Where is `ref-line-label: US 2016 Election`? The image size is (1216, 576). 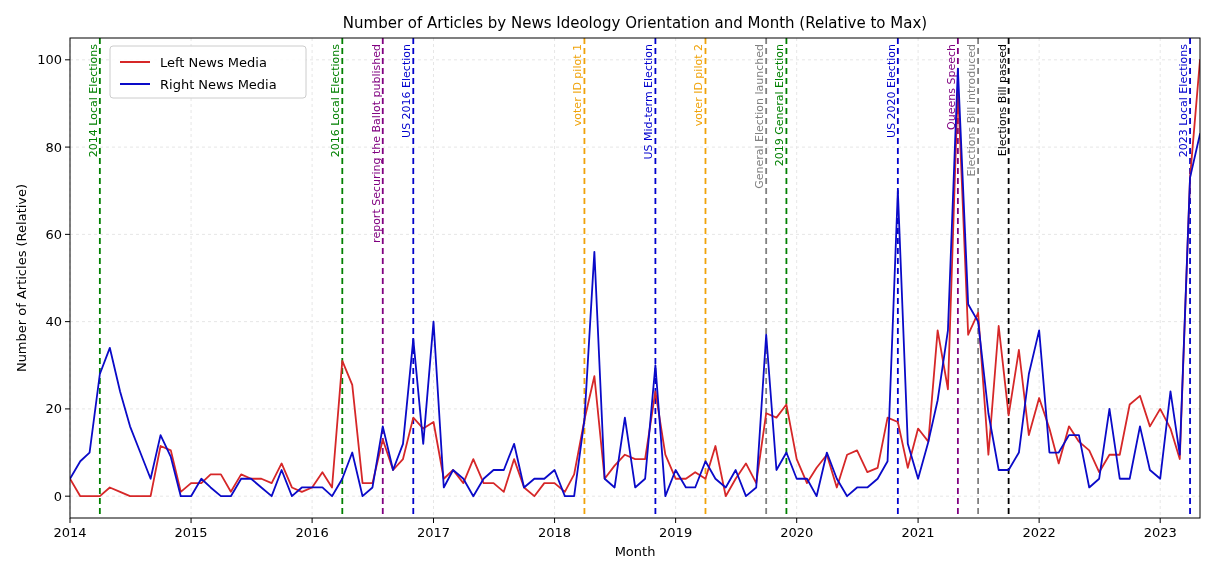 ref-line-label: US 2016 Election is located at coordinates (407, 90).